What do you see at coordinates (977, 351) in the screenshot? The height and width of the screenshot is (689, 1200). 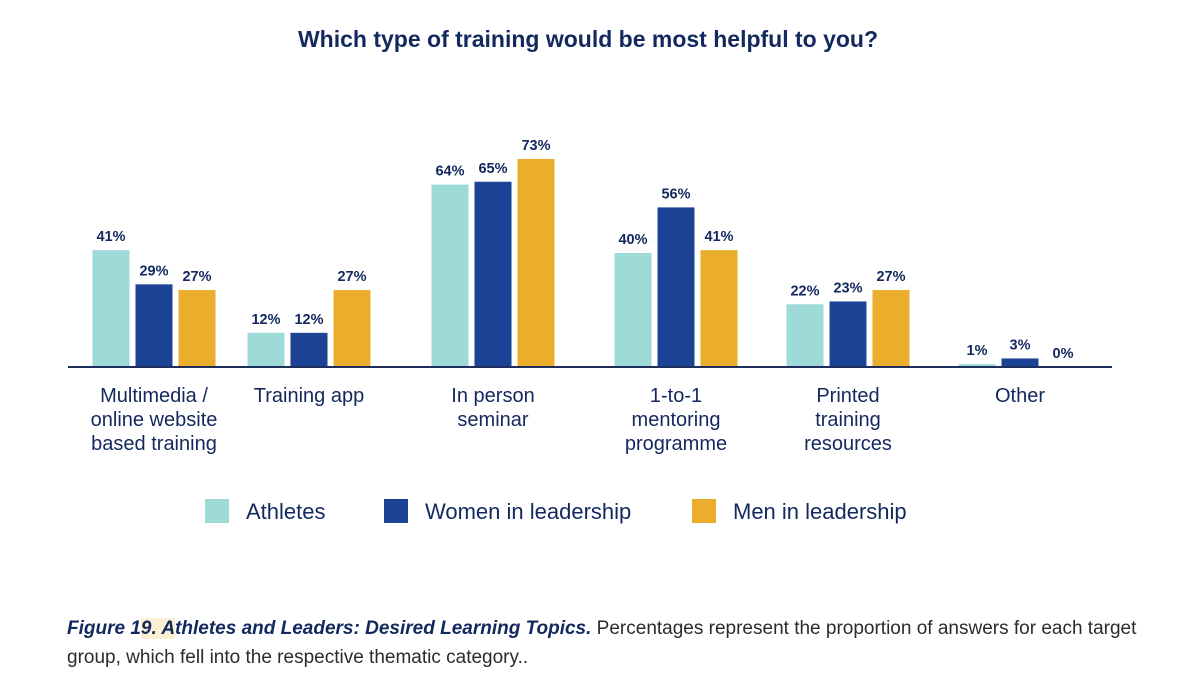 I see `value-label-6-1: 1%` at bounding box center [977, 351].